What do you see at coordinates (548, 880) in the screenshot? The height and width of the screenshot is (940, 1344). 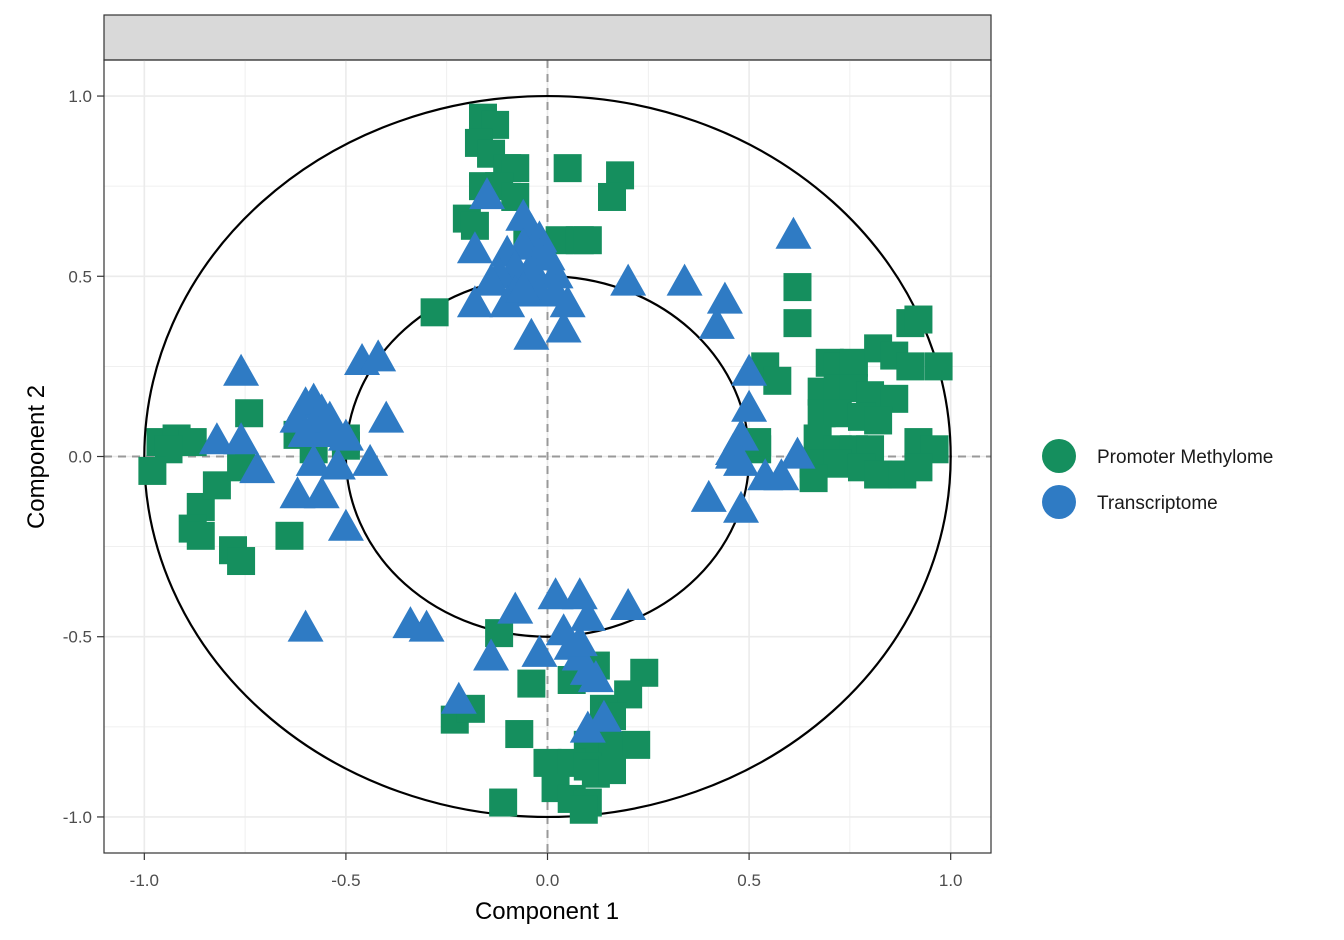 I see `x-tick-label: 0.0` at bounding box center [548, 880].